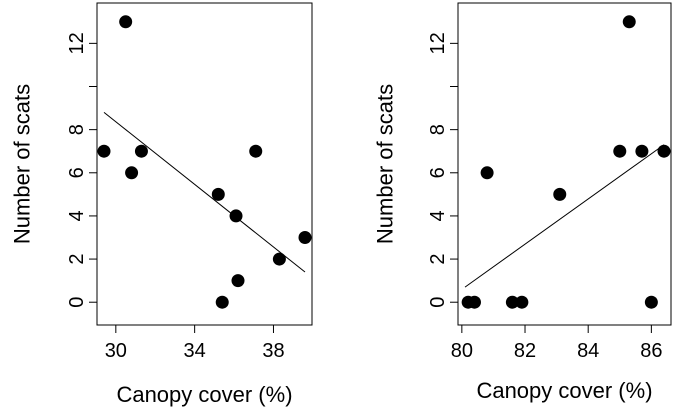 This screenshot has width=685, height=415. What do you see at coordinates (195, 351) in the screenshot?
I see `x-tick-label: 34` at bounding box center [195, 351].